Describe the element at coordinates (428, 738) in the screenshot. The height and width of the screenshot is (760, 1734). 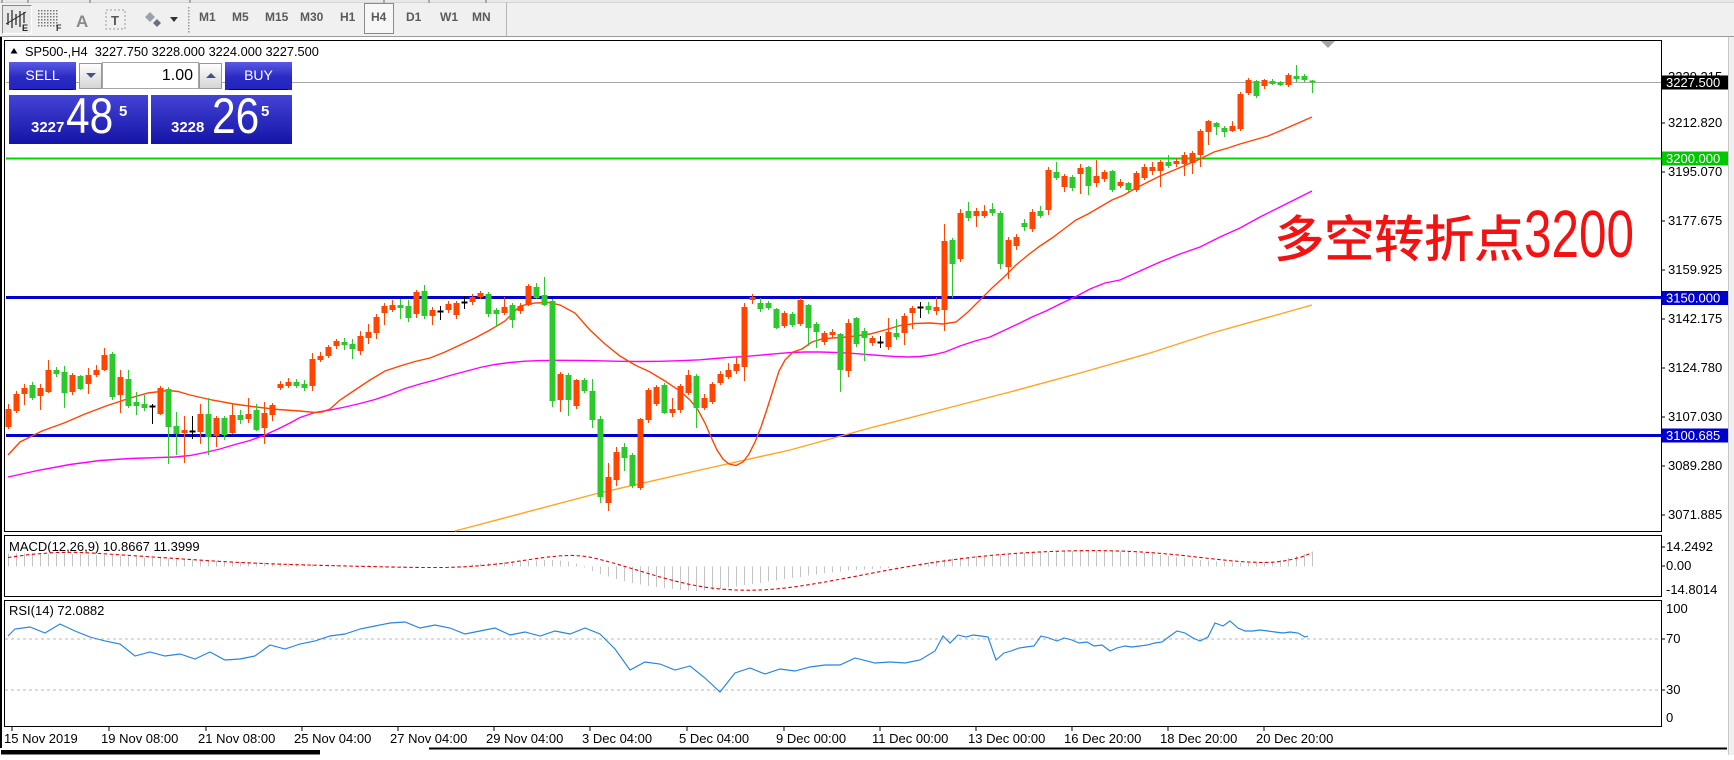
I see `svg-text: 27 Nov 04:00` at that location.